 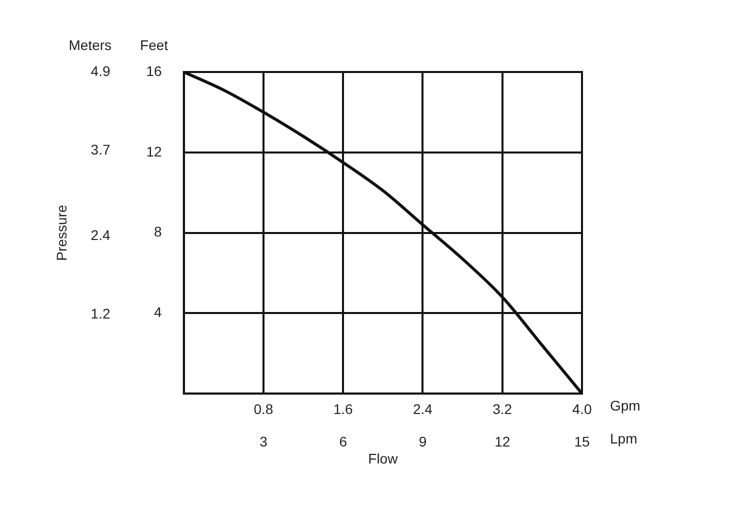 I want to click on y-tick-label: 2.4, so click(x=100, y=234).